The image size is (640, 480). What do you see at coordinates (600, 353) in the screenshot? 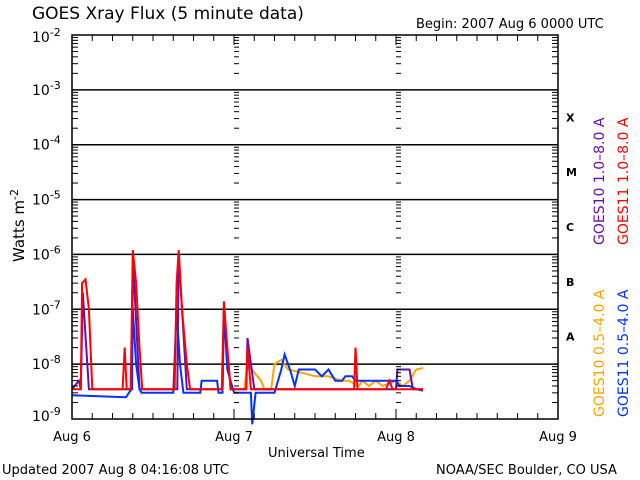
I see `legend-entry: GOES10 0.5–4.0 A` at bounding box center [600, 353].